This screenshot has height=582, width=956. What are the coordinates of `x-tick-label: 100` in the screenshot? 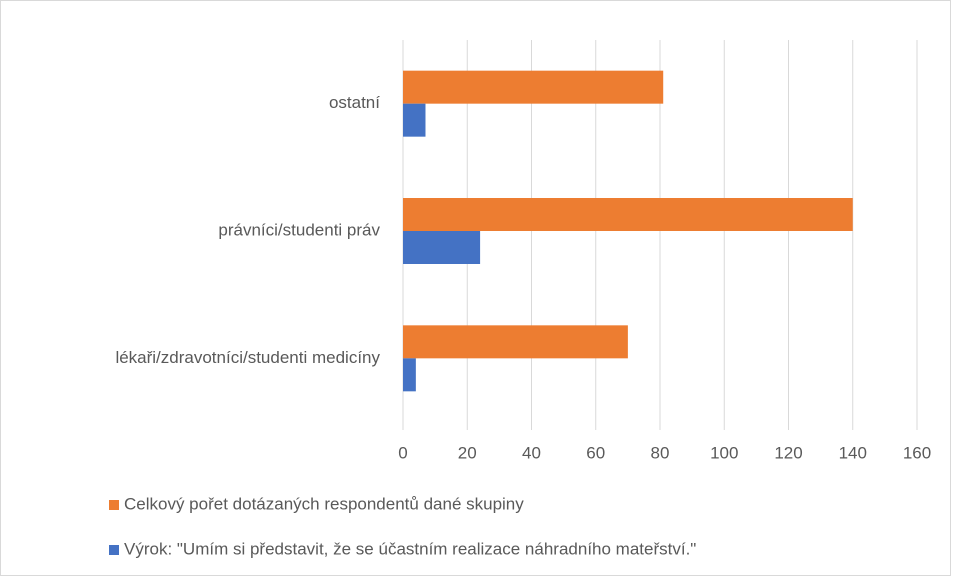 It's located at (724, 452).